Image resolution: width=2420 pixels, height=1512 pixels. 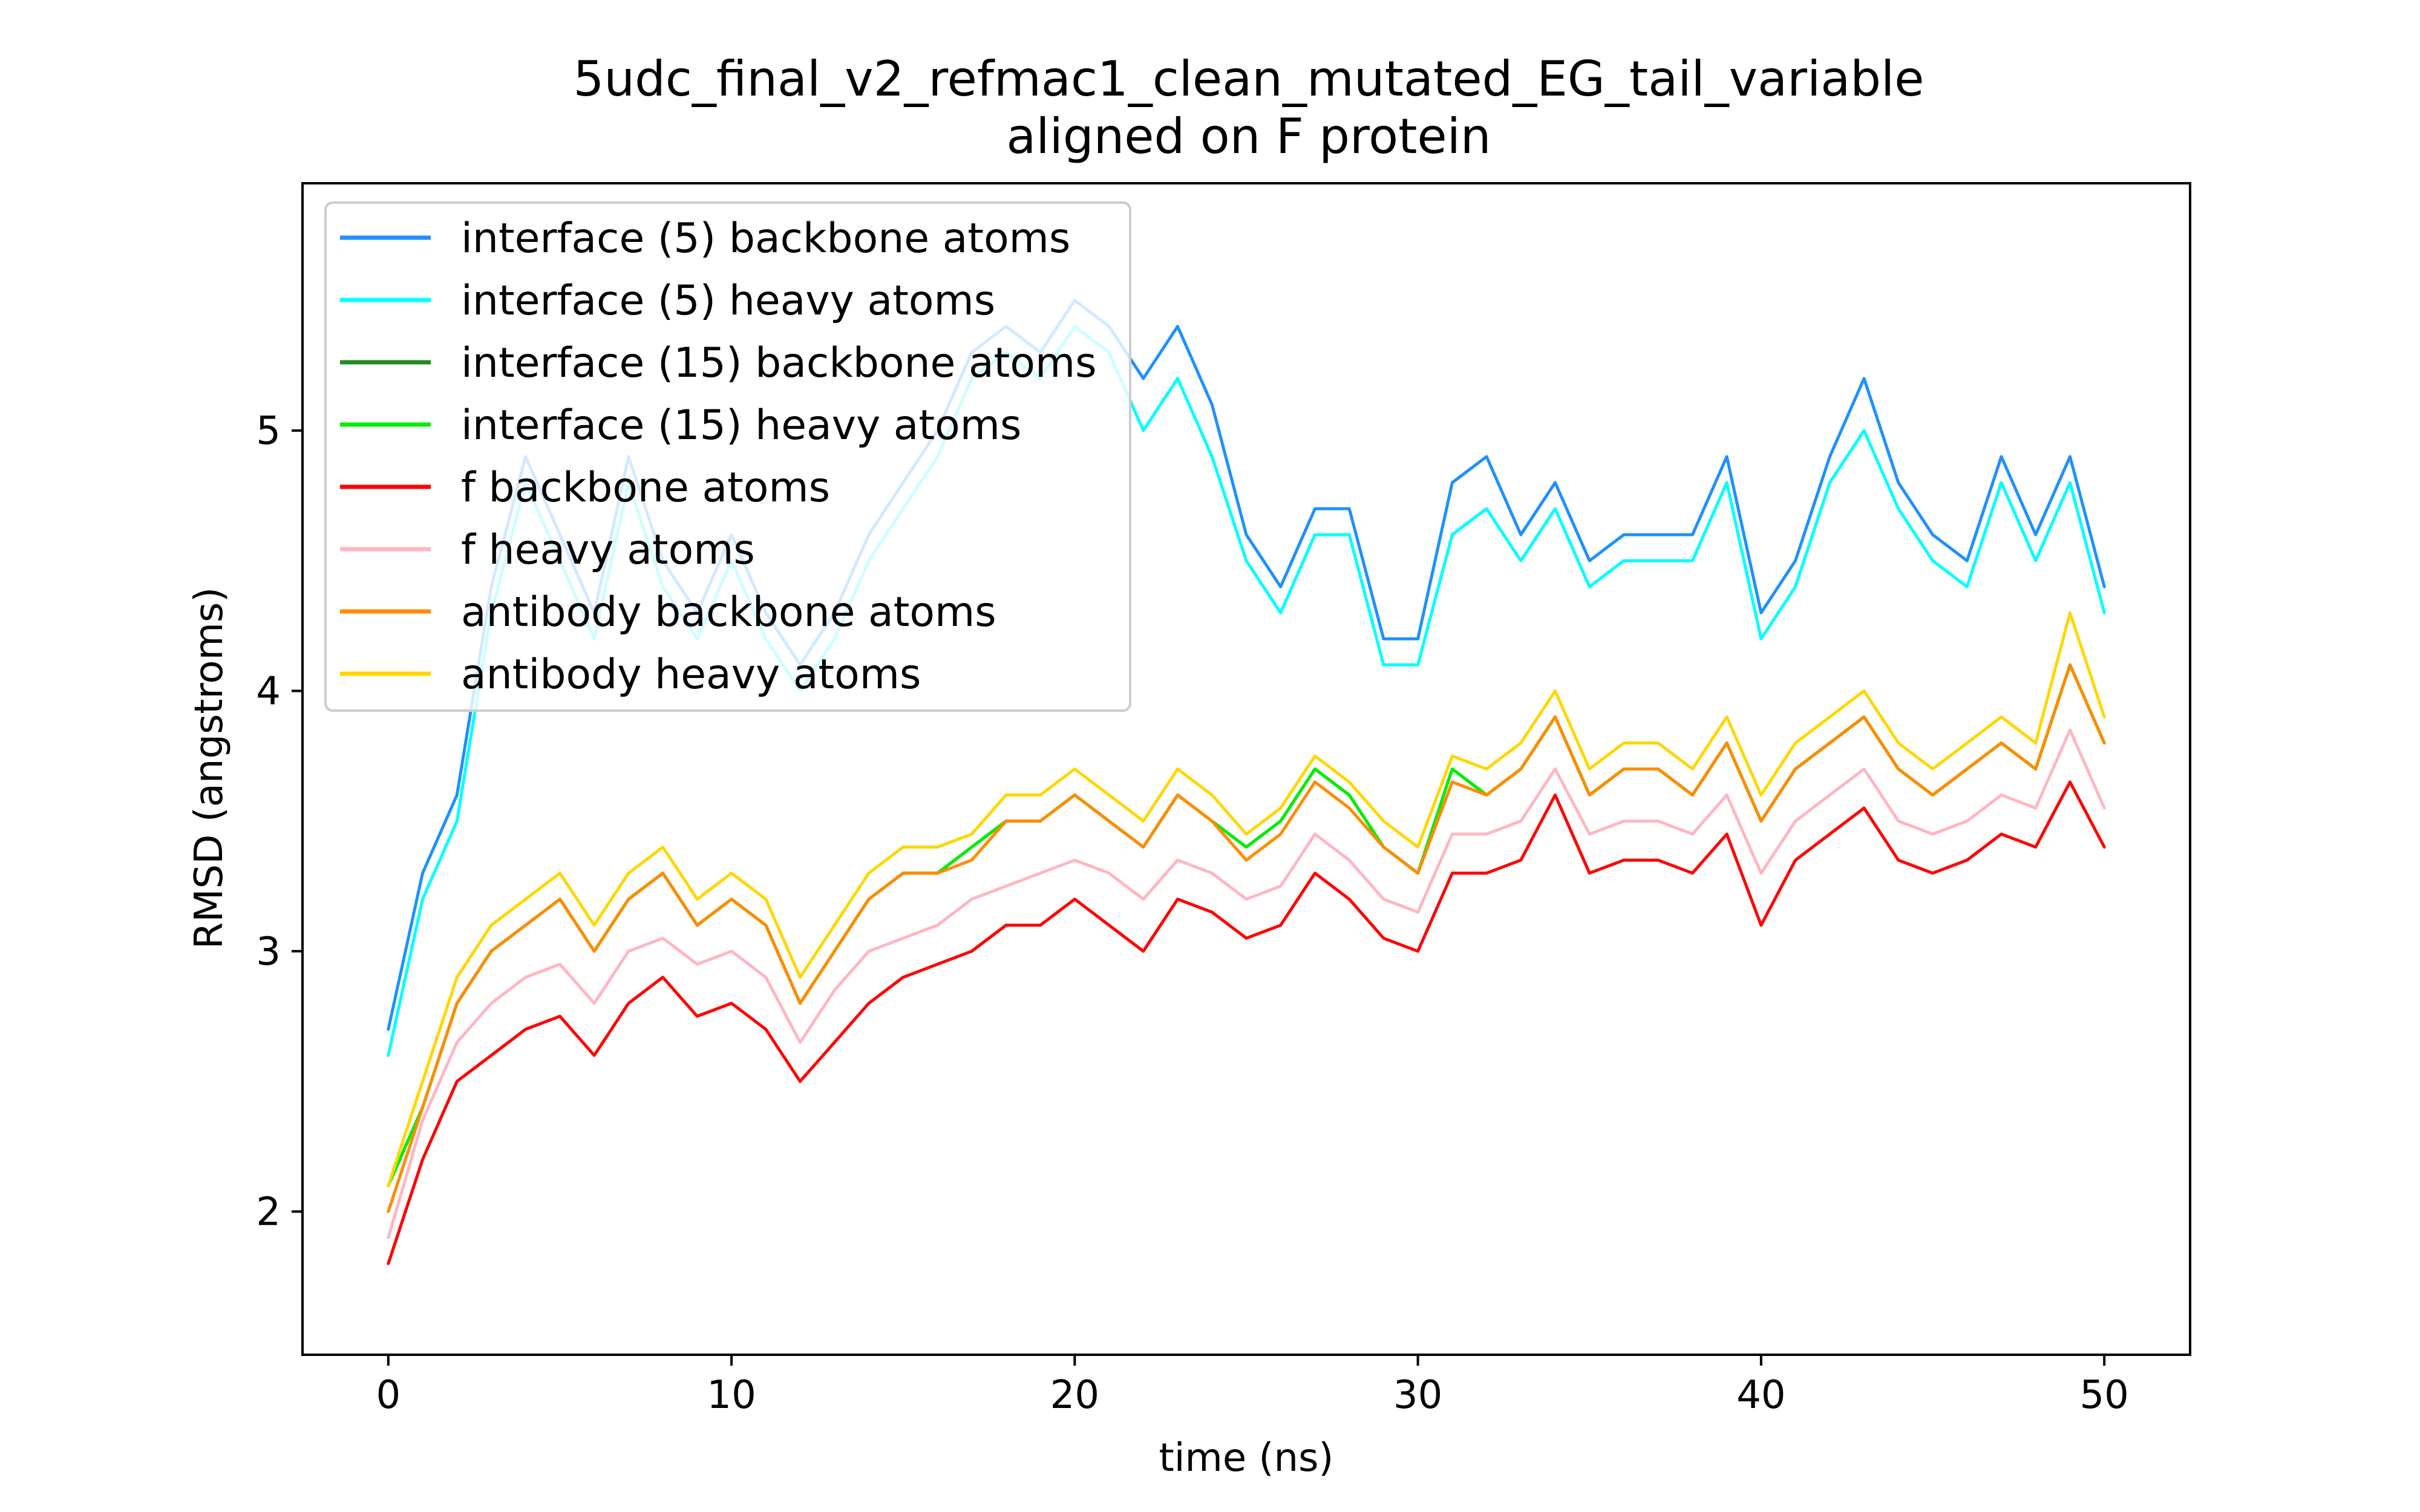 What do you see at coordinates (268, 431) in the screenshot?
I see `y-tick-label-3: 5` at bounding box center [268, 431].